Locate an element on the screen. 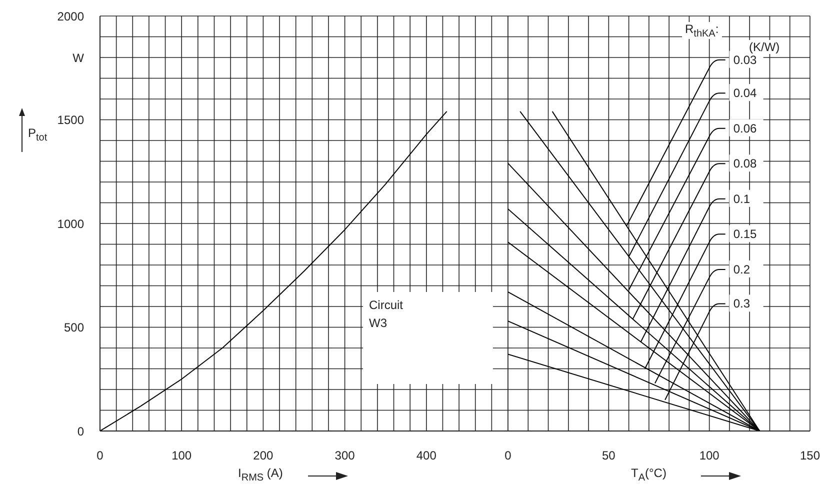 The width and height of the screenshot is (840, 493). x-tick-label: 200 is located at coordinates (263, 455).